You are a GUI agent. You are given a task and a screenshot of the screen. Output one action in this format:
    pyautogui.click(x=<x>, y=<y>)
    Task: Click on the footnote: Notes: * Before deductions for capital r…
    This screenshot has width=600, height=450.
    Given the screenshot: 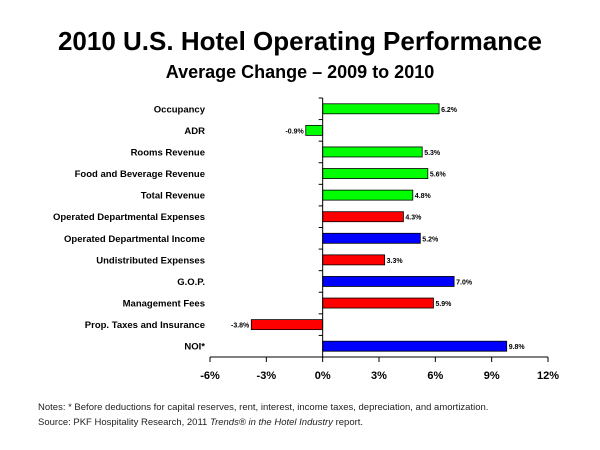 What is the action you would take?
    pyautogui.click(x=263, y=407)
    